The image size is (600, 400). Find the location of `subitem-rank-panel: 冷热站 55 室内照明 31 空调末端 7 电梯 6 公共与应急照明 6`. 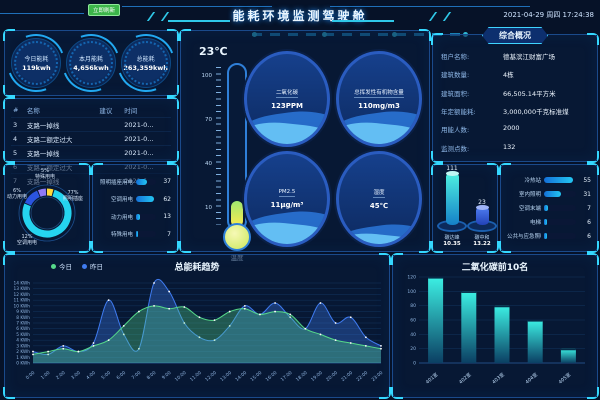

subitem-rank-panel: 冷热站 55 室内照明 31 空调末端 7 电梯 6 公共与应急照明 6 is located at coordinates (549, 208).